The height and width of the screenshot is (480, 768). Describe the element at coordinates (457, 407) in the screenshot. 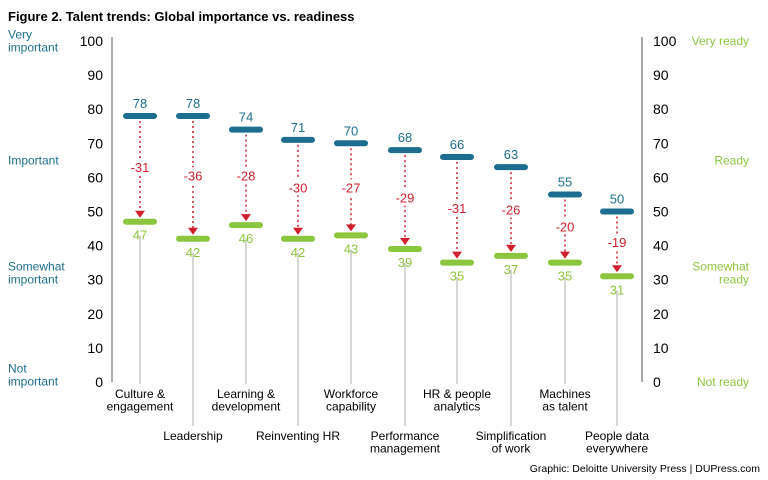

I see `category-label-6-1: analytics` at that location.